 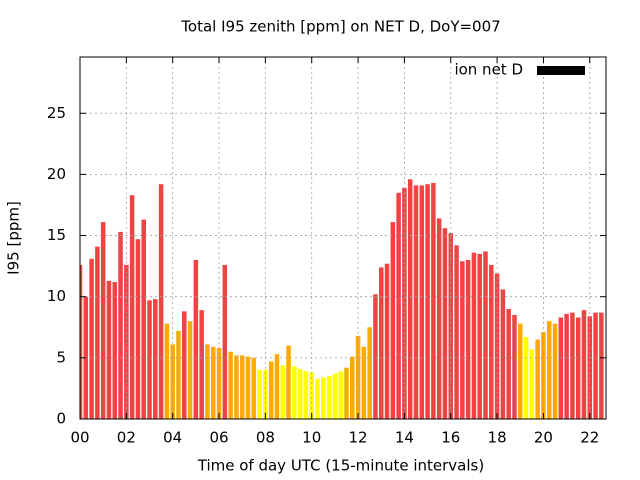 What do you see at coordinates (56, 235) in the screenshot?
I see `y-tick-label: 15` at bounding box center [56, 235].